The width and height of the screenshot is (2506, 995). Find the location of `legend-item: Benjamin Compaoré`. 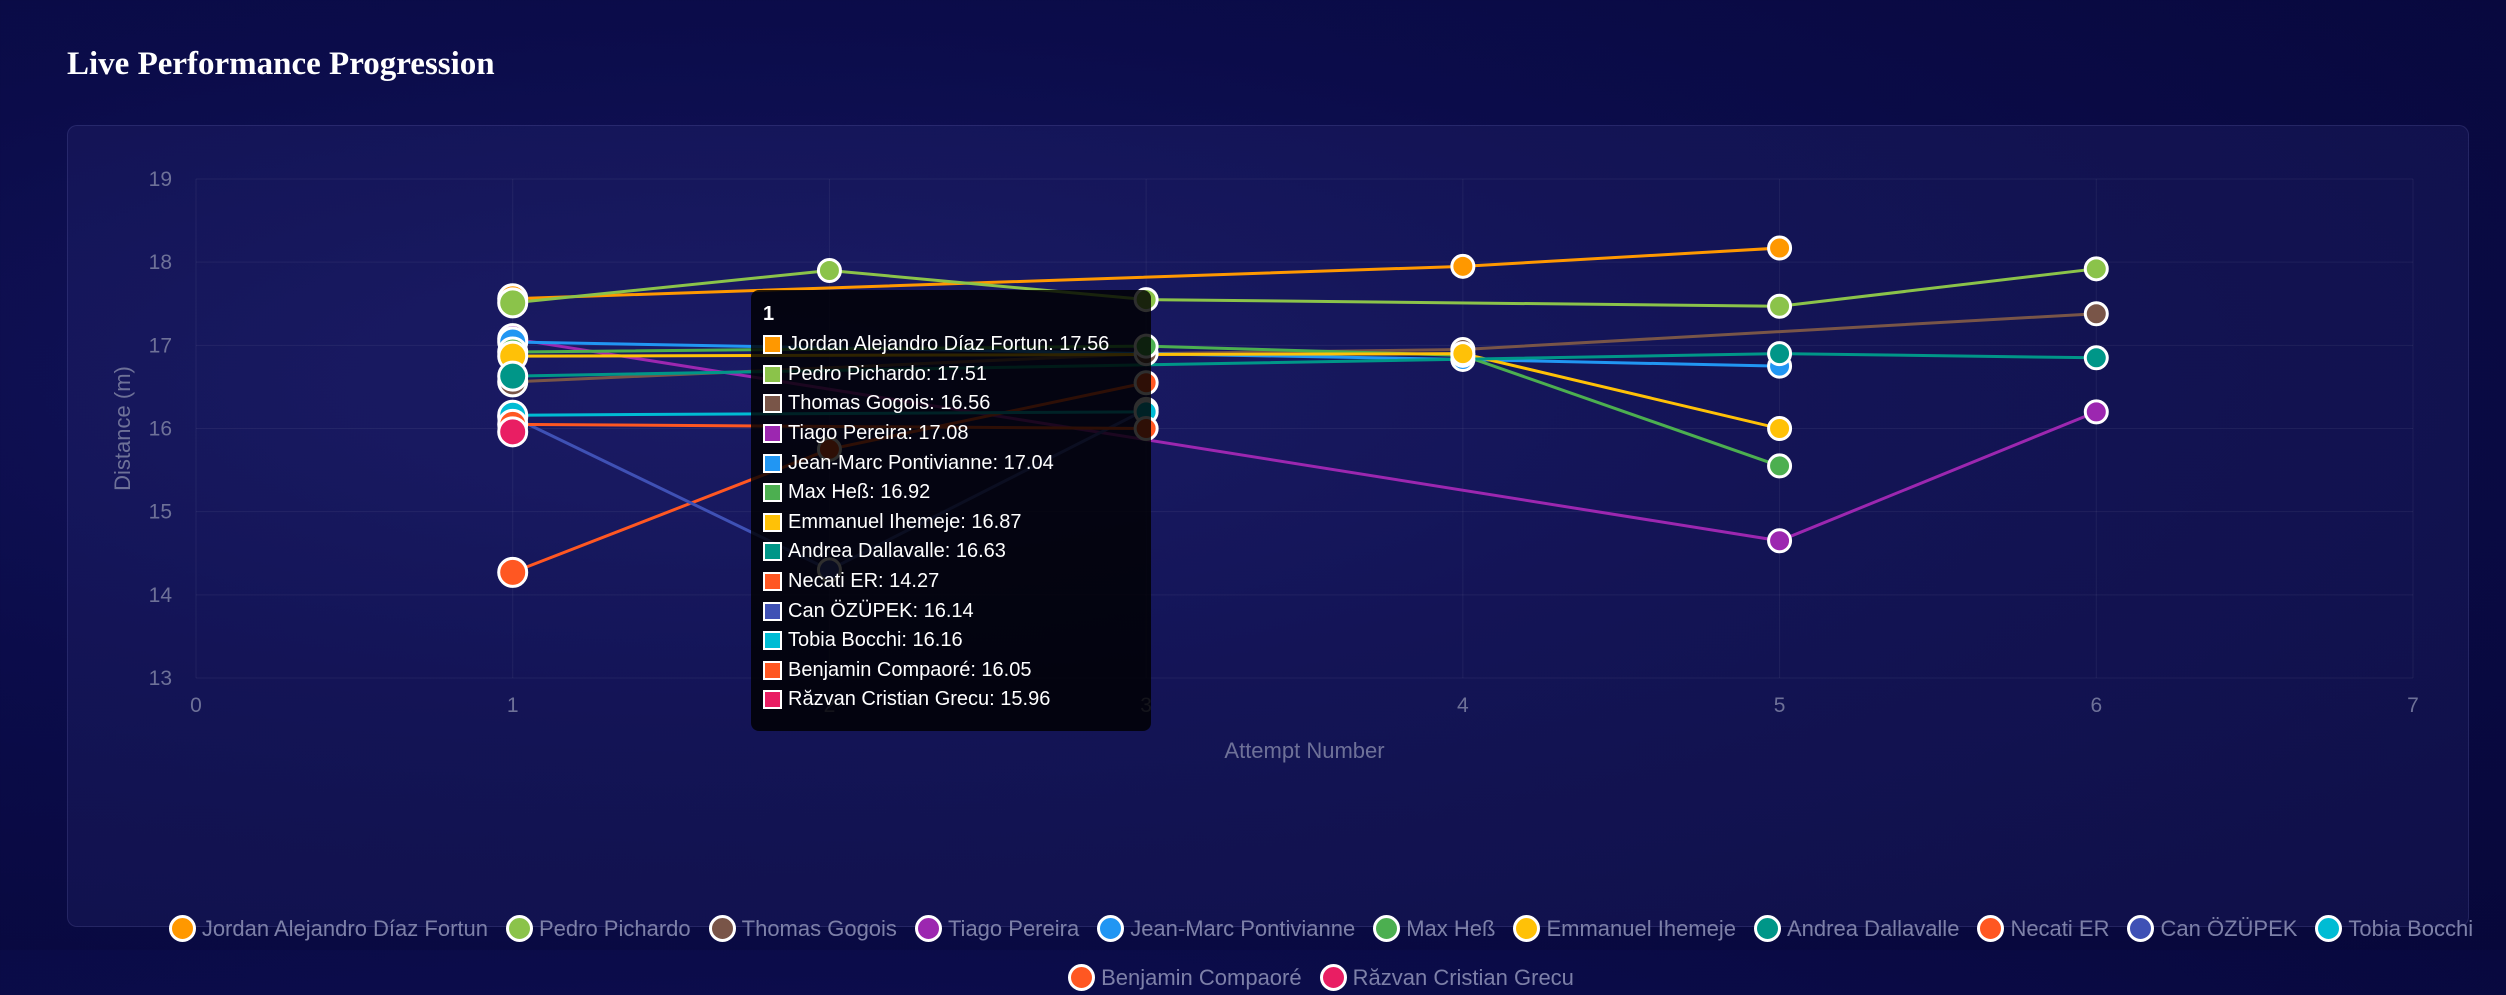

legend-item: Benjamin Compaoré is located at coordinates (1185, 977).